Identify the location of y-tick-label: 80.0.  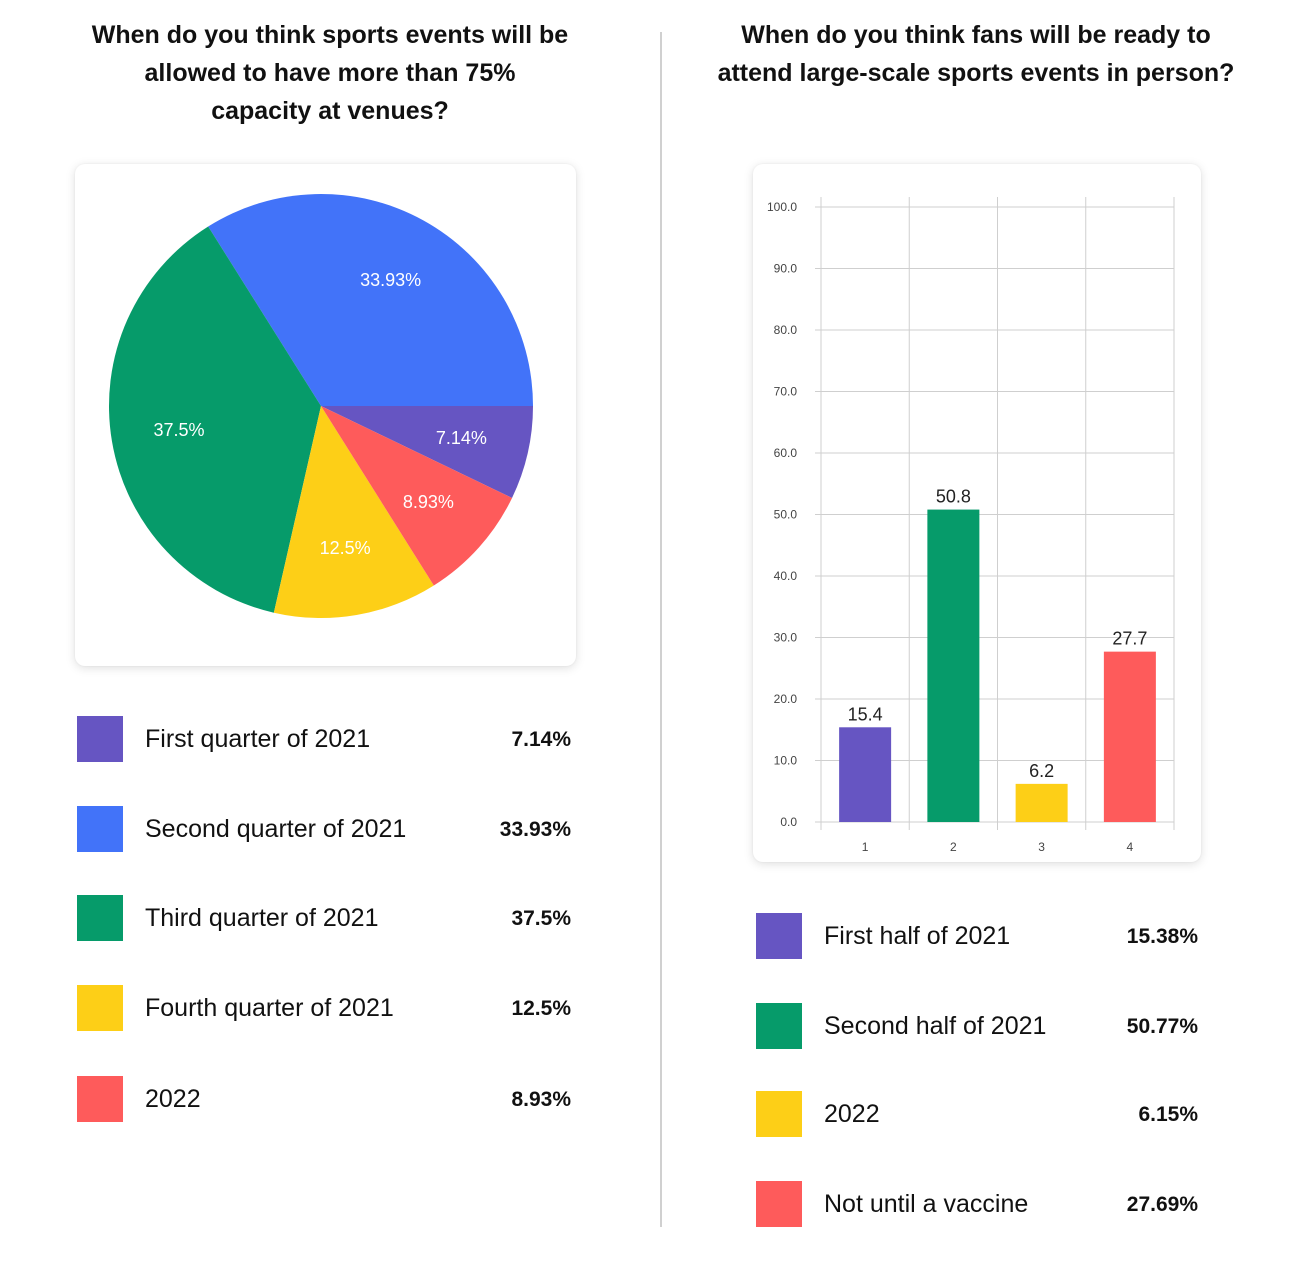
(786, 330).